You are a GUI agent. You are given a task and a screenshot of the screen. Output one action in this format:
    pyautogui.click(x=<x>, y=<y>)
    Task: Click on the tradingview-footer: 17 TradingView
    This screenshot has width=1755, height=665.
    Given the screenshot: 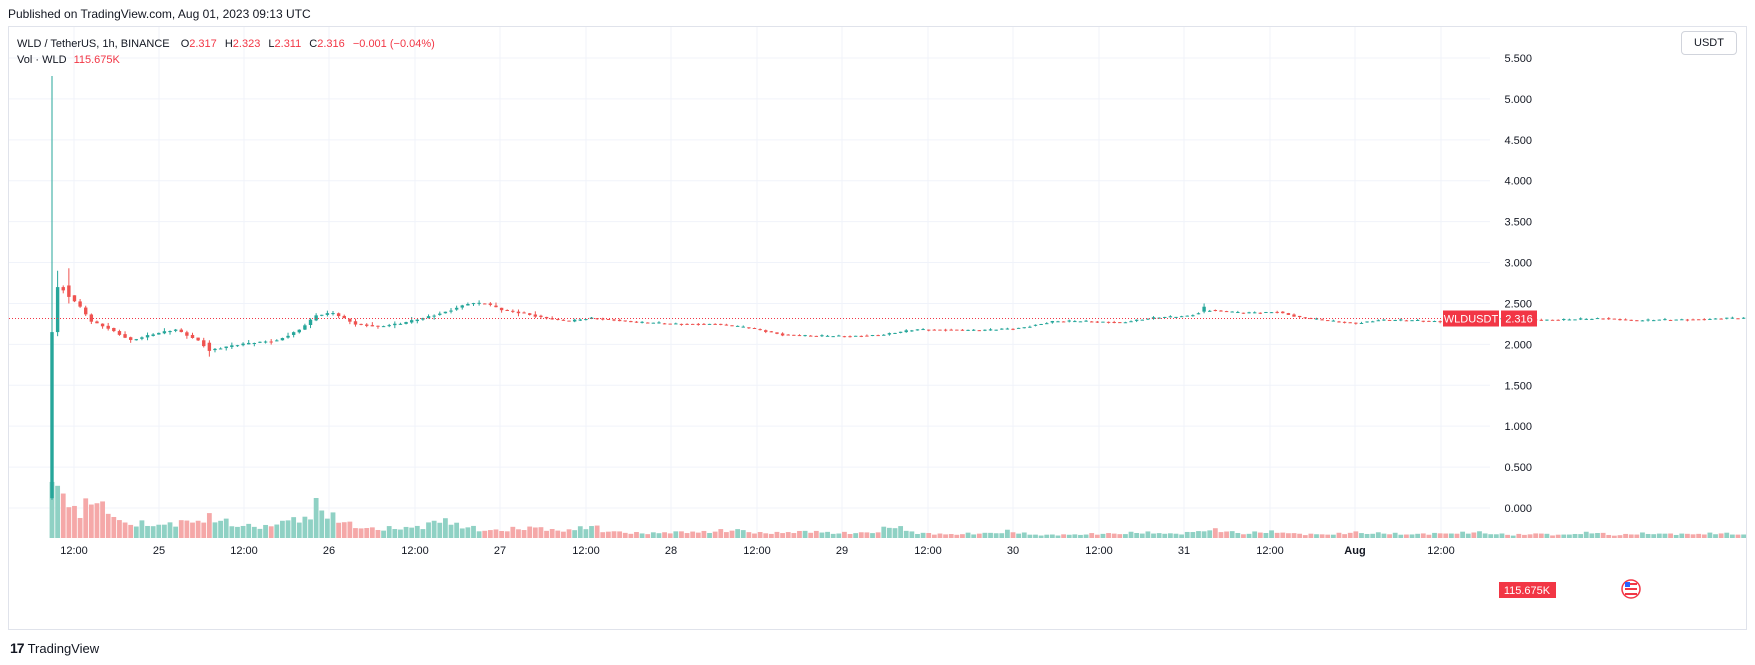 What is the action you would take?
    pyautogui.click(x=54, y=648)
    